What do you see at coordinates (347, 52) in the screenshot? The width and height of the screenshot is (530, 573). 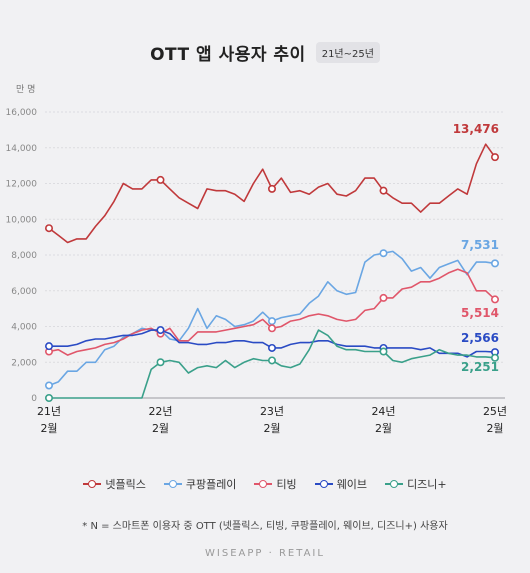 I see `period-badge: 21년~25년` at bounding box center [347, 52].